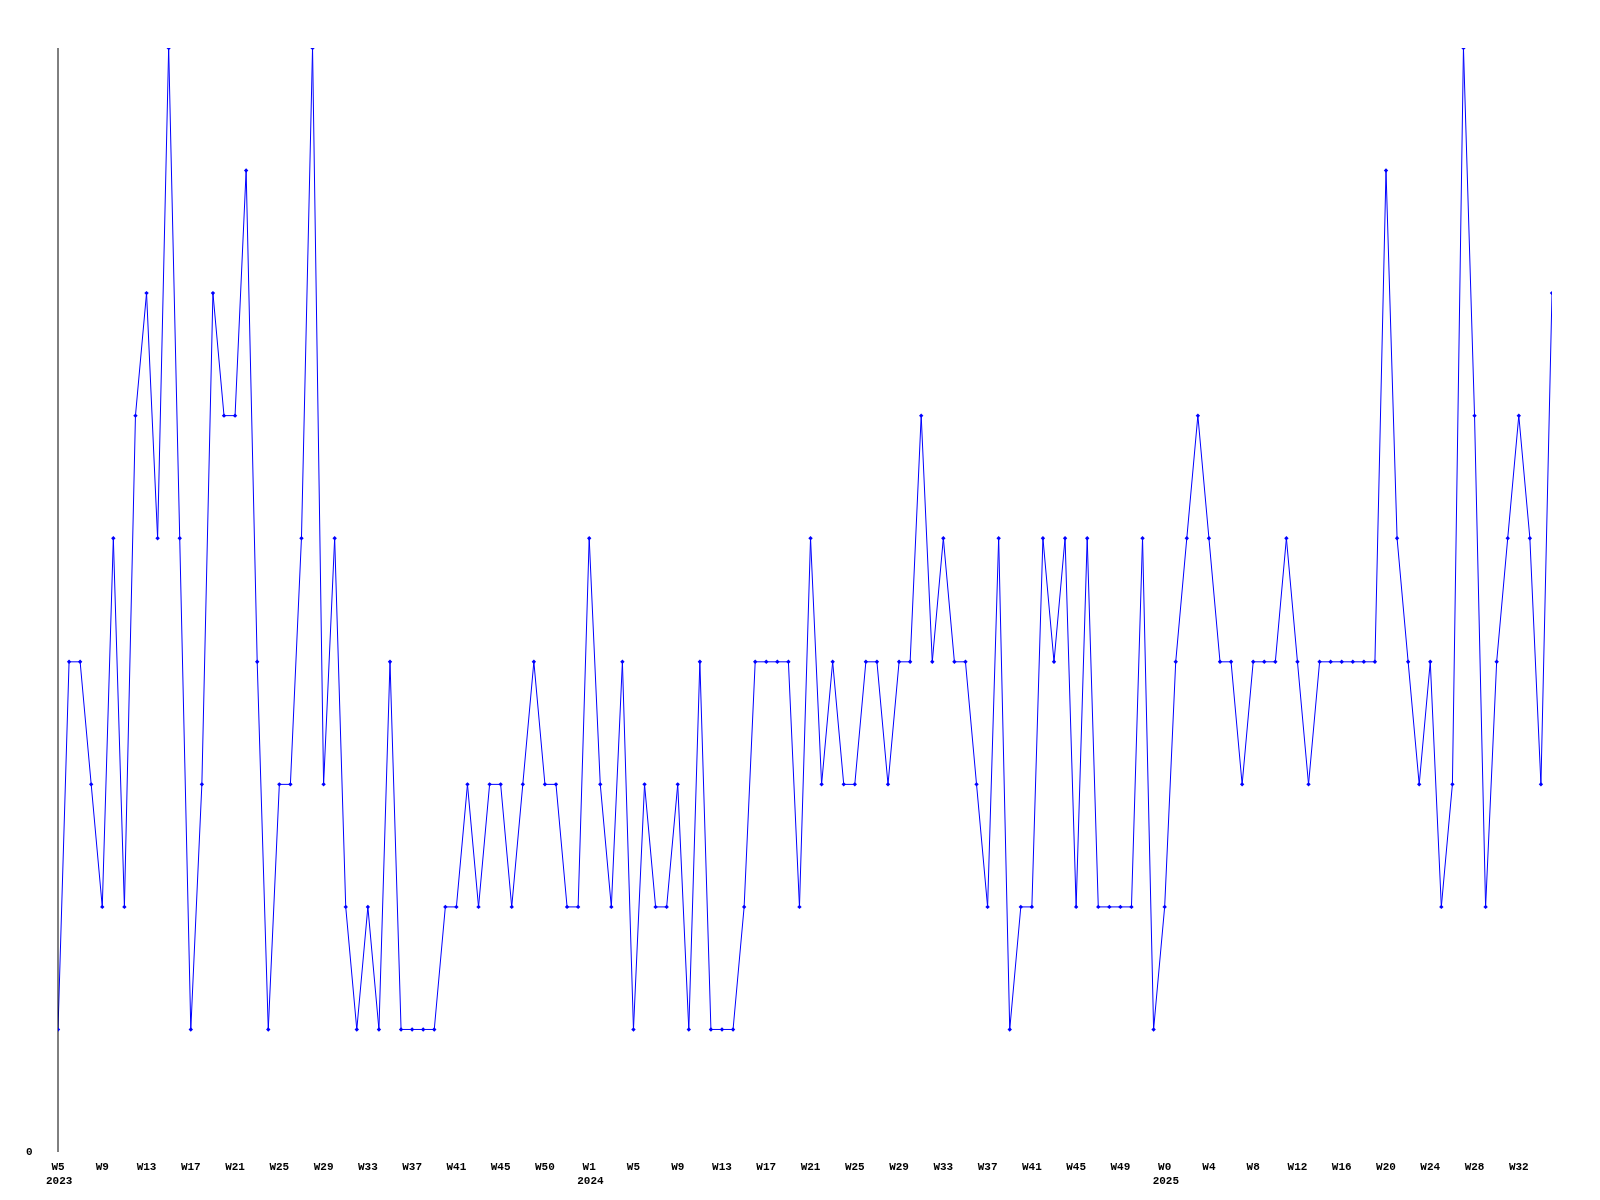 Image resolution: width=1600 pixels, height=1200 pixels. What do you see at coordinates (1253, 1167) in the screenshot?
I see `x-tick-label: W8` at bounding box center [1253, 1167].